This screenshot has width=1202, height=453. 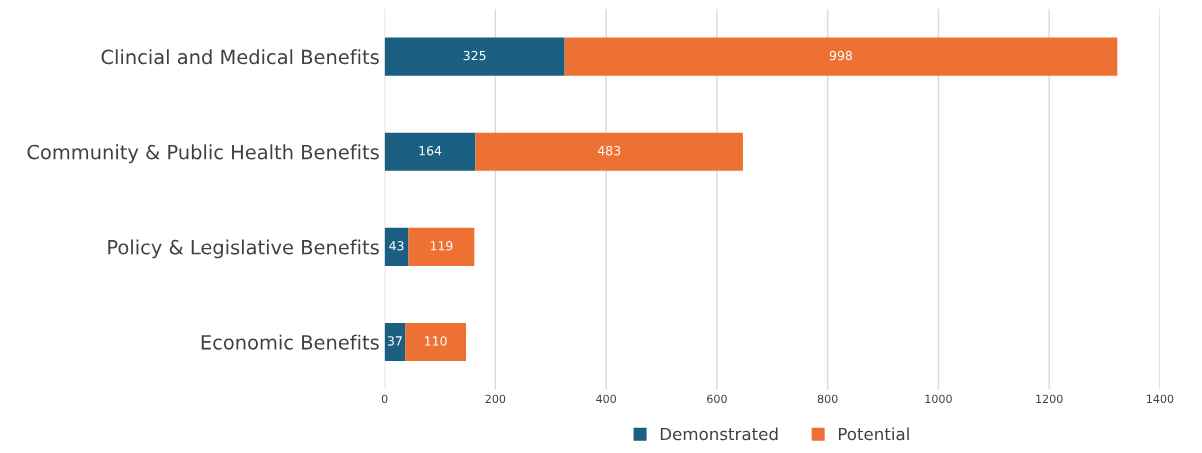 I want to click on x-tick-label: 200, so click(x=495, y=399).